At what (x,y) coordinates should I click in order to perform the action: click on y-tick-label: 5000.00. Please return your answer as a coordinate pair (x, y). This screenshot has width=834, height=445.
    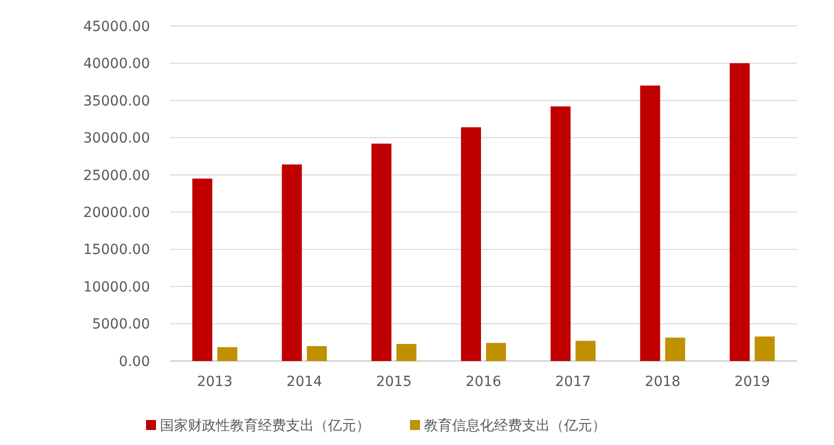
    Looking at the image, I should click on (121, 324).